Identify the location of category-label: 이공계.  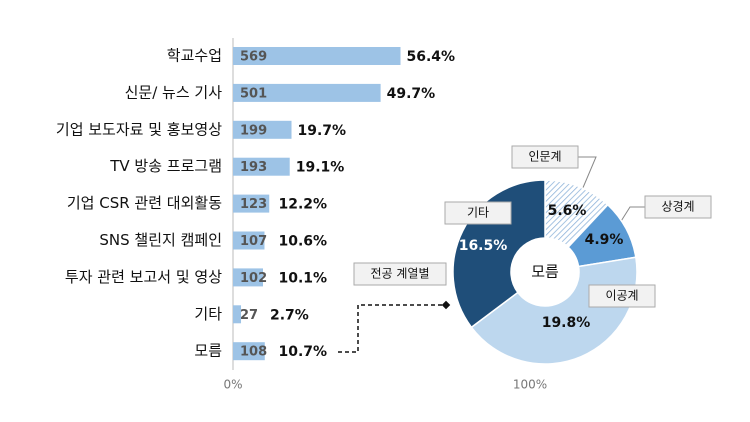
(621, 296).